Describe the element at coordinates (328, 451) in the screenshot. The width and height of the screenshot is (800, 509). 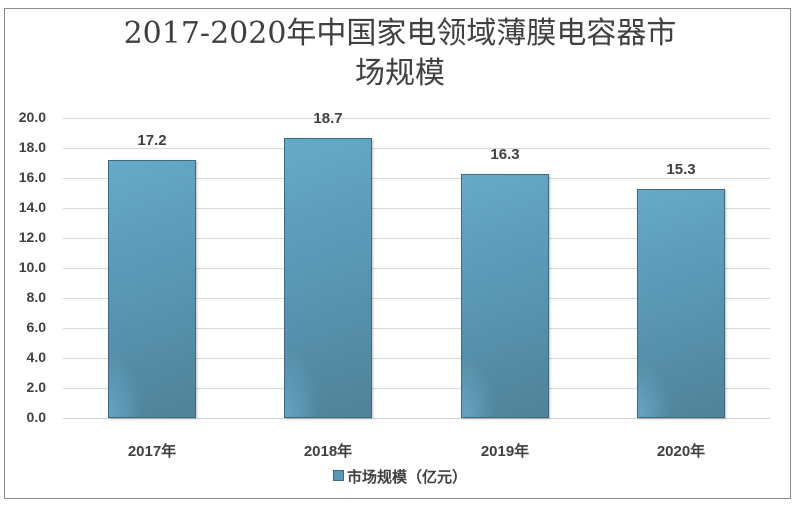
I see `x-tick-label: 2018年` at that location.